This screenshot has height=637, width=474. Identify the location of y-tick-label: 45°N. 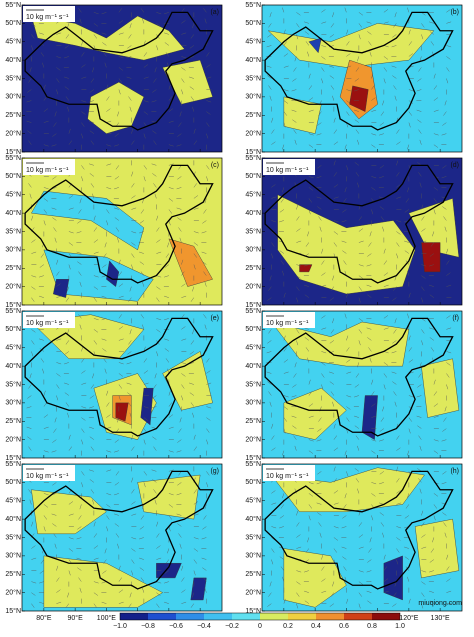
(253, 42).